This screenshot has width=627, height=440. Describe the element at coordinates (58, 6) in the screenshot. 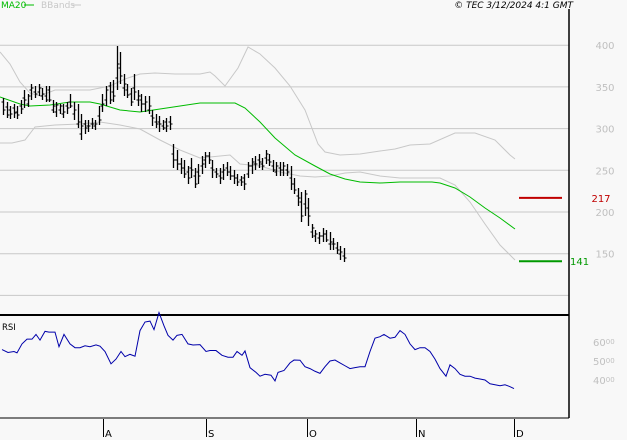

I see `legend-bbands: BBands` at that location.